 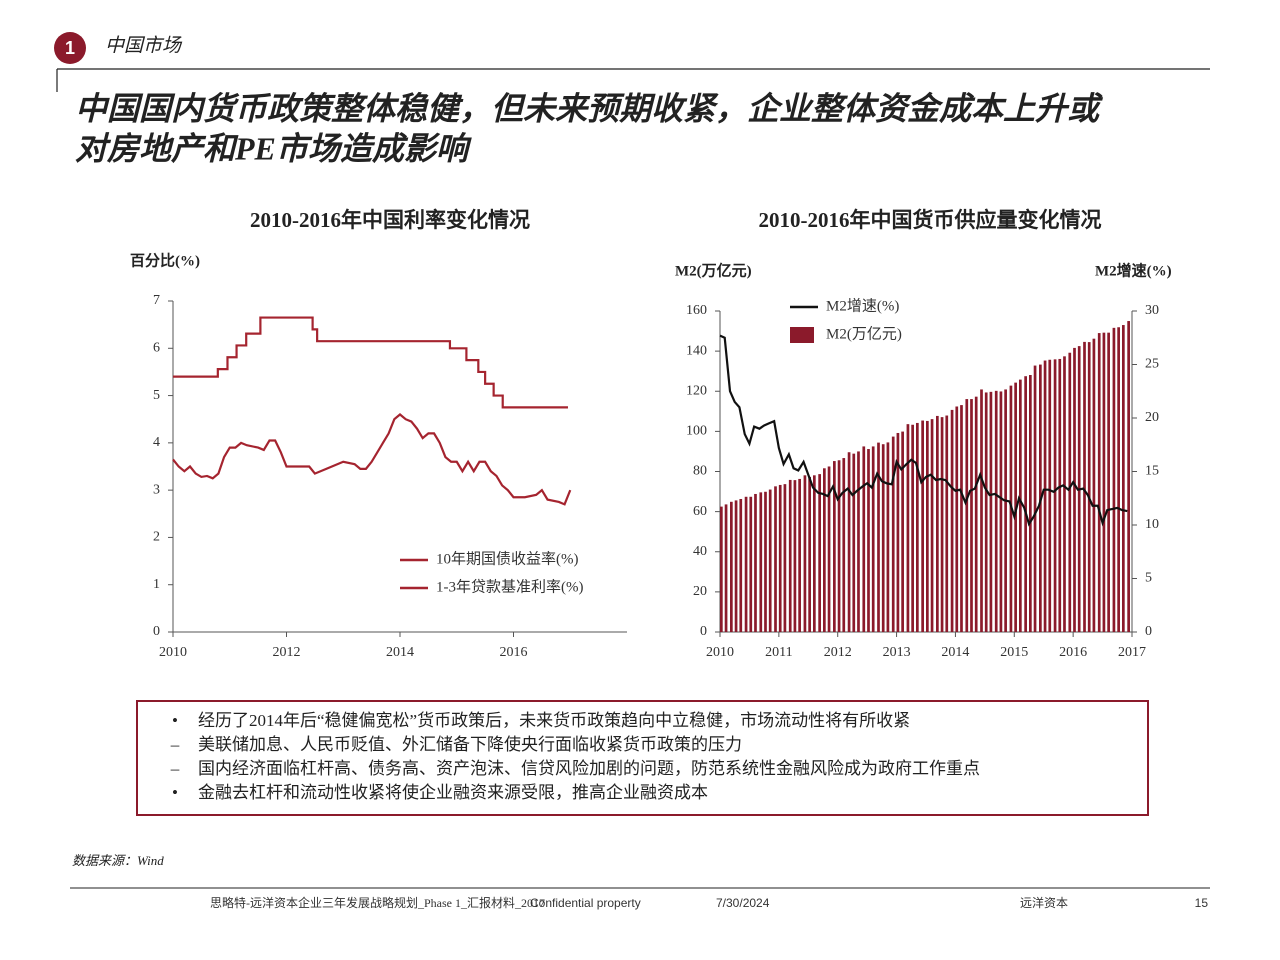 What do you see at coordinates (470, 744) in the screenshot?
I see `bullet-text: 美联储加息、人民币贬值、外汇储备下降使央行面临收紧货币政策的压力` at bounding box center [470, 744].